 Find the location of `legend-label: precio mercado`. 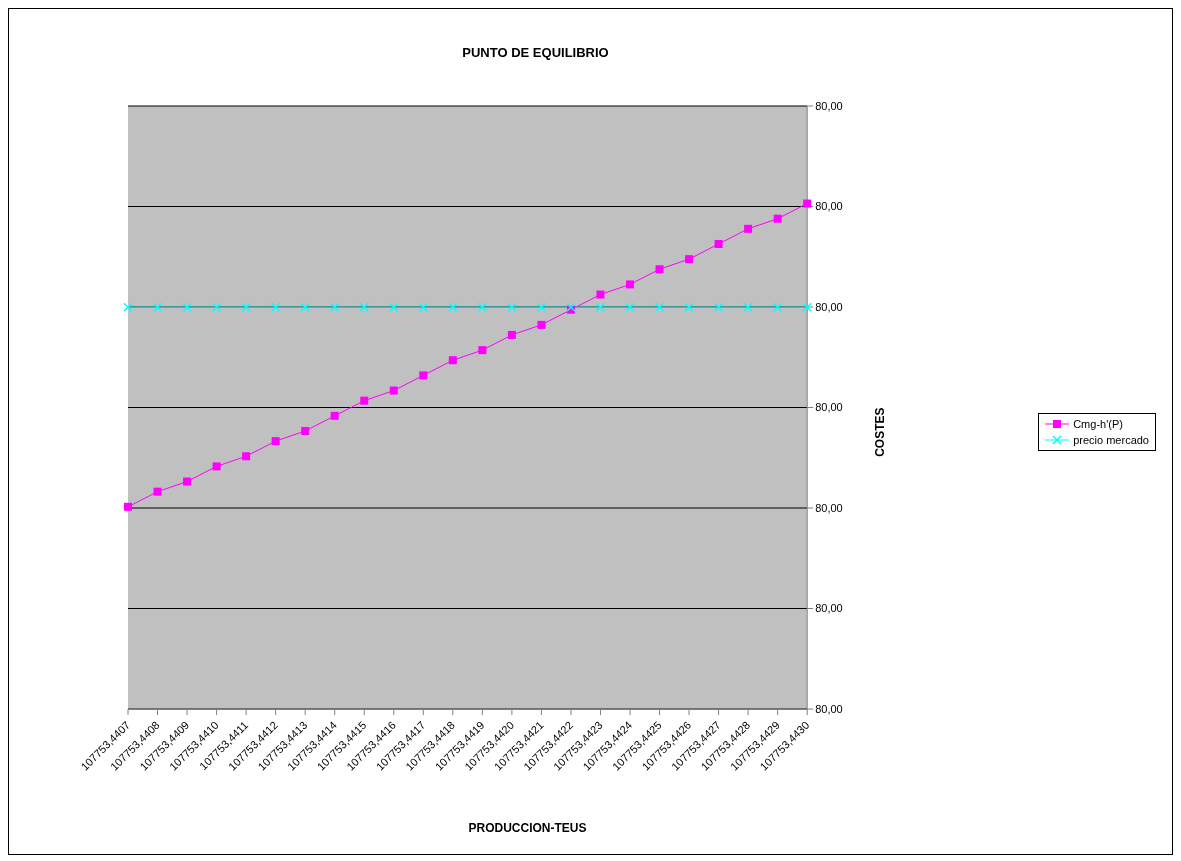

legend-label: precio mercado is located at coordinates (1111, 440).